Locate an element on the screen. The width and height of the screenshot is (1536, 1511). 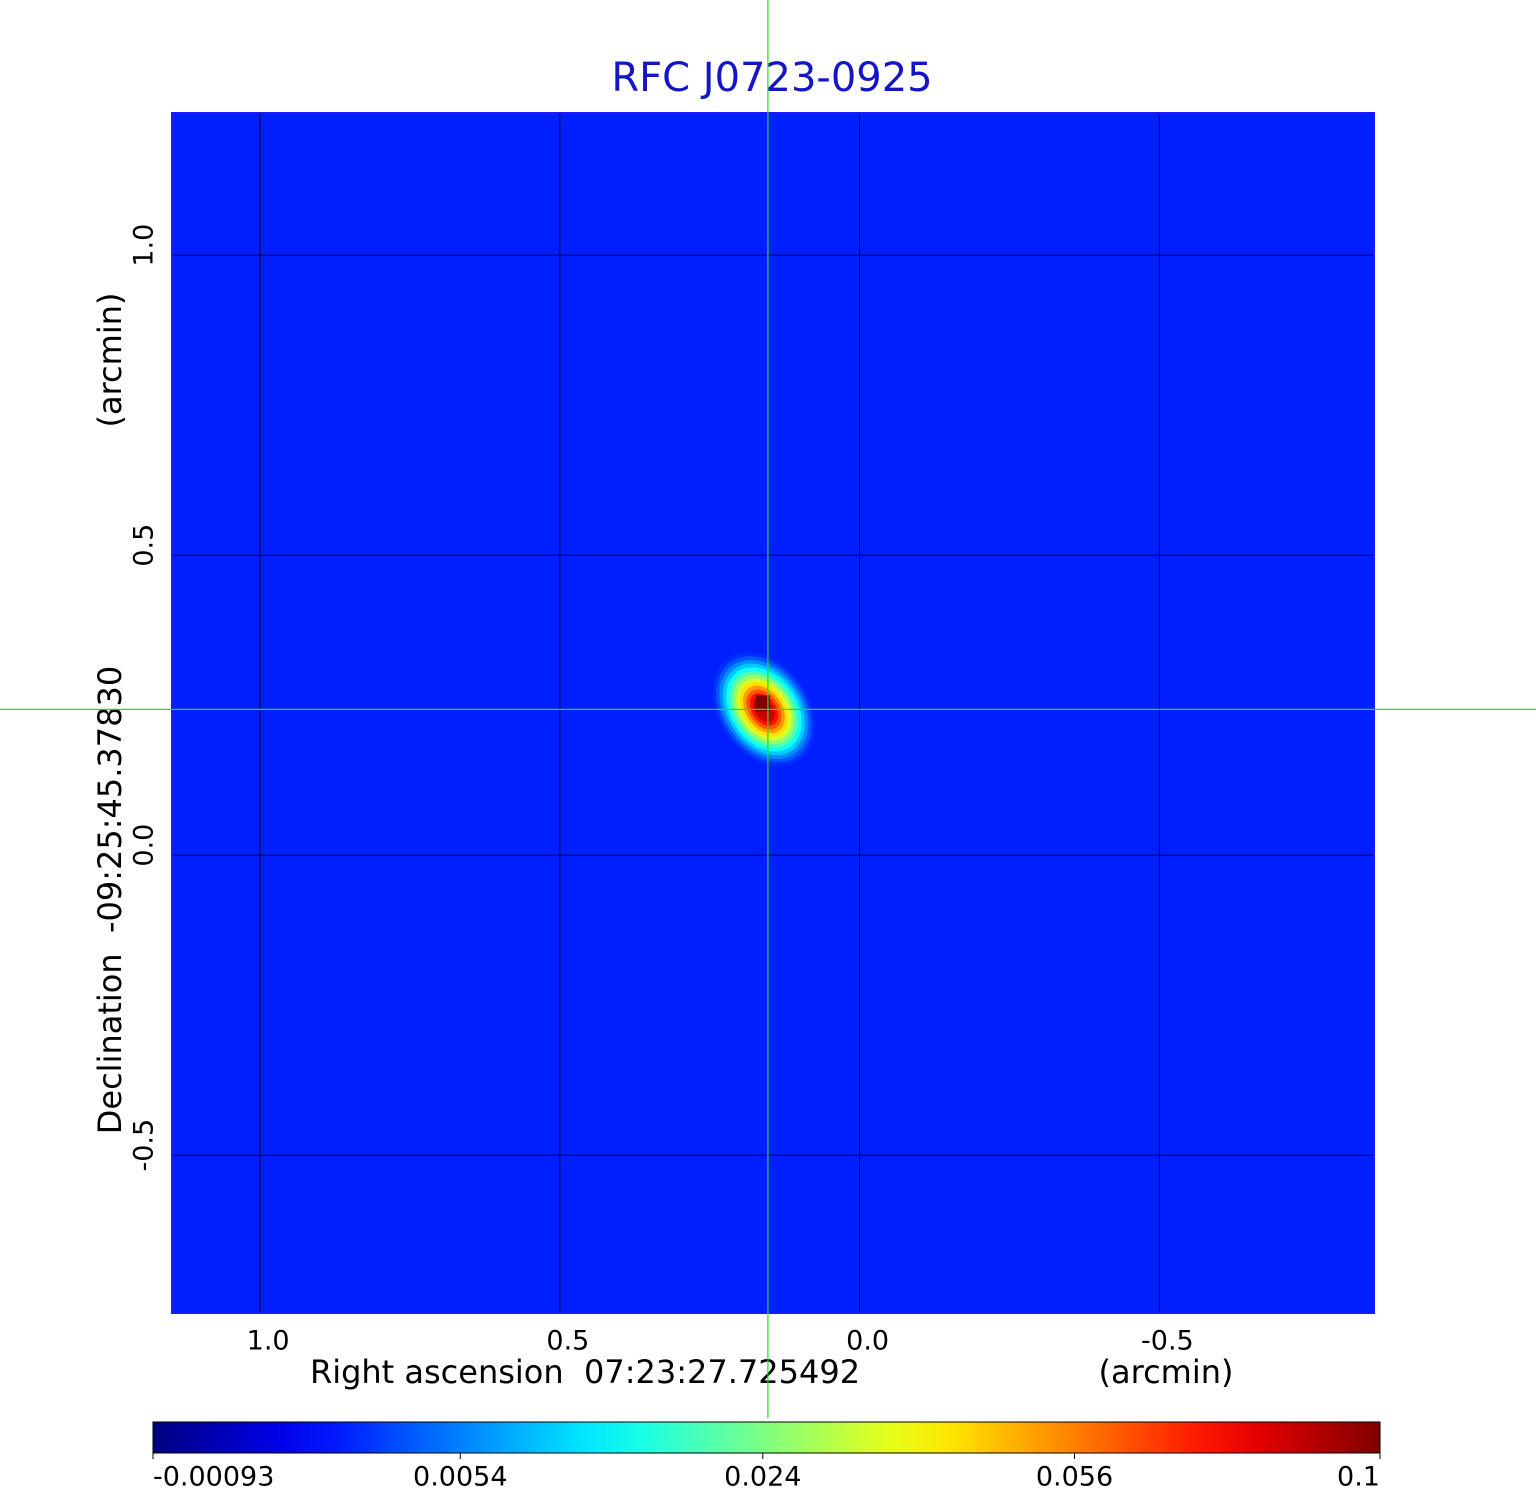
colorbar-tick-label: 0.056 is located at coordinates (1074, 1477).